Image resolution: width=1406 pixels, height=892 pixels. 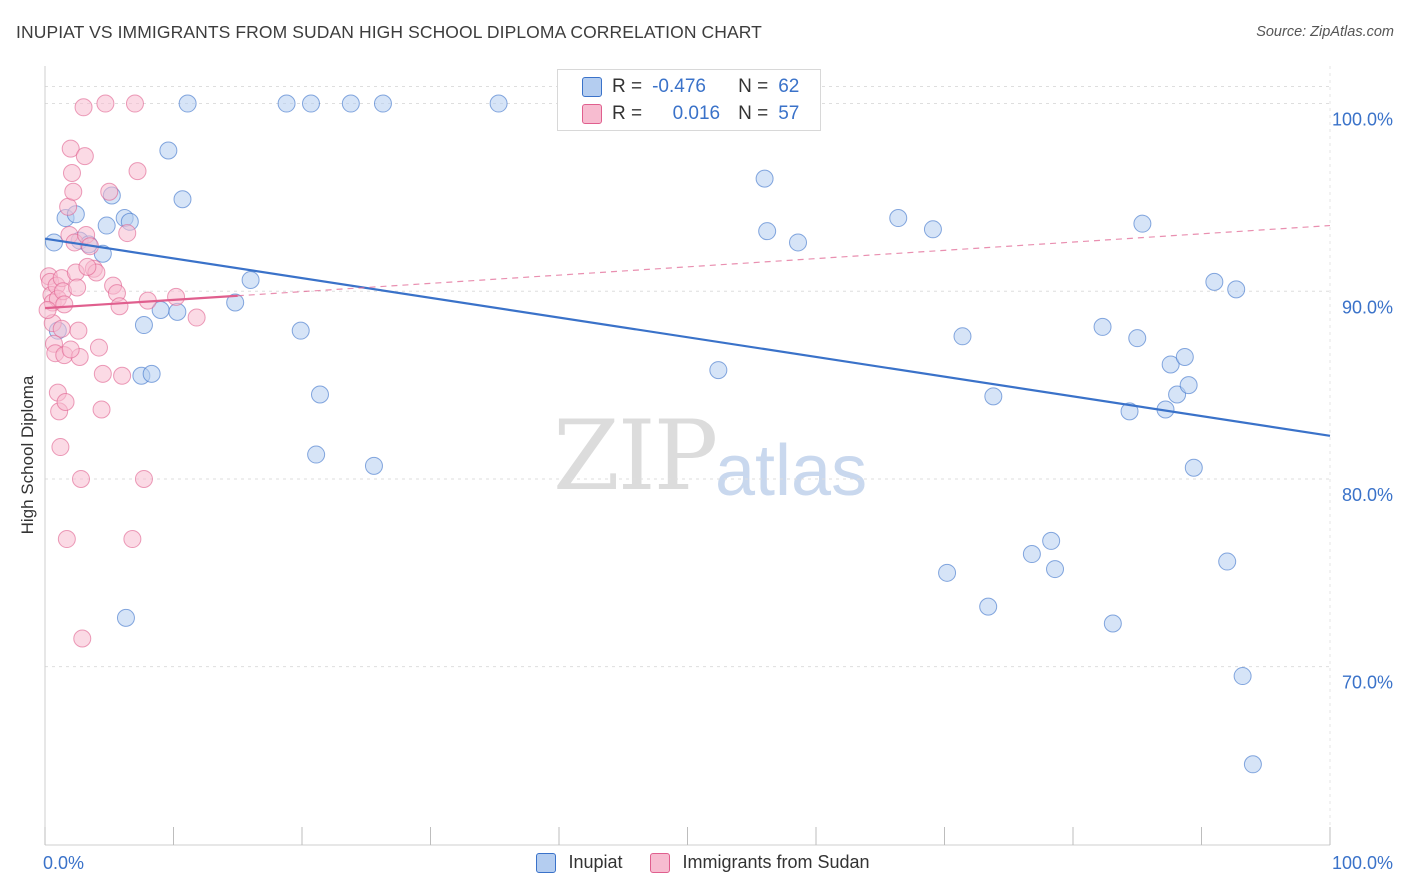 I want to click on legend-r-value-sudan: 0.016, so click(x=696, y=113).